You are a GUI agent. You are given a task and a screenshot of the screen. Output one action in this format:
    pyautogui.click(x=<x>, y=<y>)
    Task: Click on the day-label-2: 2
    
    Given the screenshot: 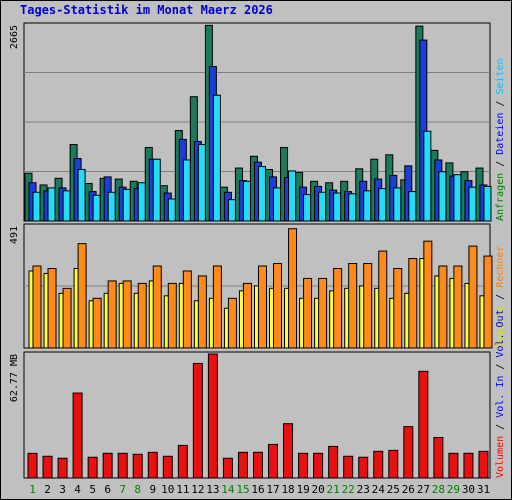 What is the action you would take?
    pyautogui.click(x=47, y=489)
    